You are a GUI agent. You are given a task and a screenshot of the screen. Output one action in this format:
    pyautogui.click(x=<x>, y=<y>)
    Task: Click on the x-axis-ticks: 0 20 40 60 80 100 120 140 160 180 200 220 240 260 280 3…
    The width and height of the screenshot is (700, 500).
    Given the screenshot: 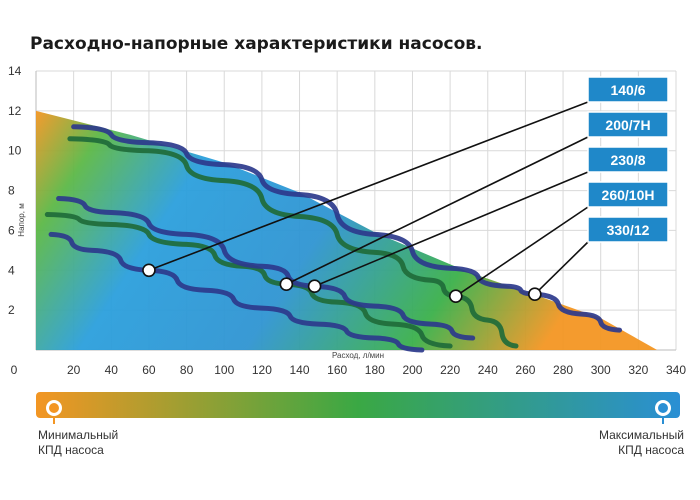 What is the action you would take?
    pyautogui.click(x=349, y=370)
    